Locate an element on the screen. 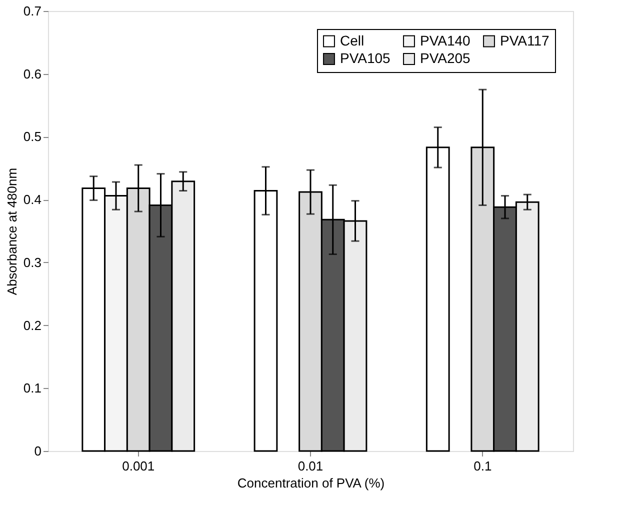 The image size is (624, 515). x-tick-label: 0.1 is located at coordinates (483, 466).